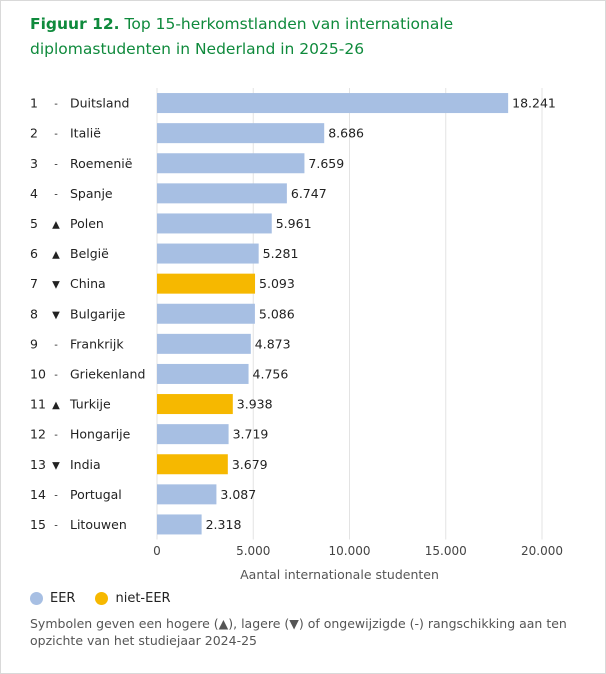 The image size is (606, 674). What do you see at coordinates (206, 283) in the screenshot?
I see `bar-china` at bounding box center [206, 283].